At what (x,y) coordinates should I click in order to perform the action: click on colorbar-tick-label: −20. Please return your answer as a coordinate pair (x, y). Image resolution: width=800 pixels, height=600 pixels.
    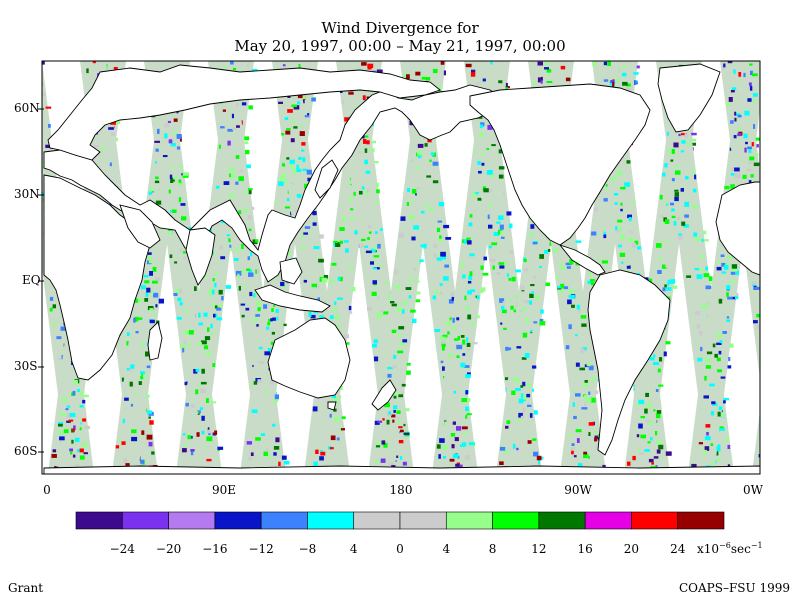
    Looking at the image, I should click on (168, 549).